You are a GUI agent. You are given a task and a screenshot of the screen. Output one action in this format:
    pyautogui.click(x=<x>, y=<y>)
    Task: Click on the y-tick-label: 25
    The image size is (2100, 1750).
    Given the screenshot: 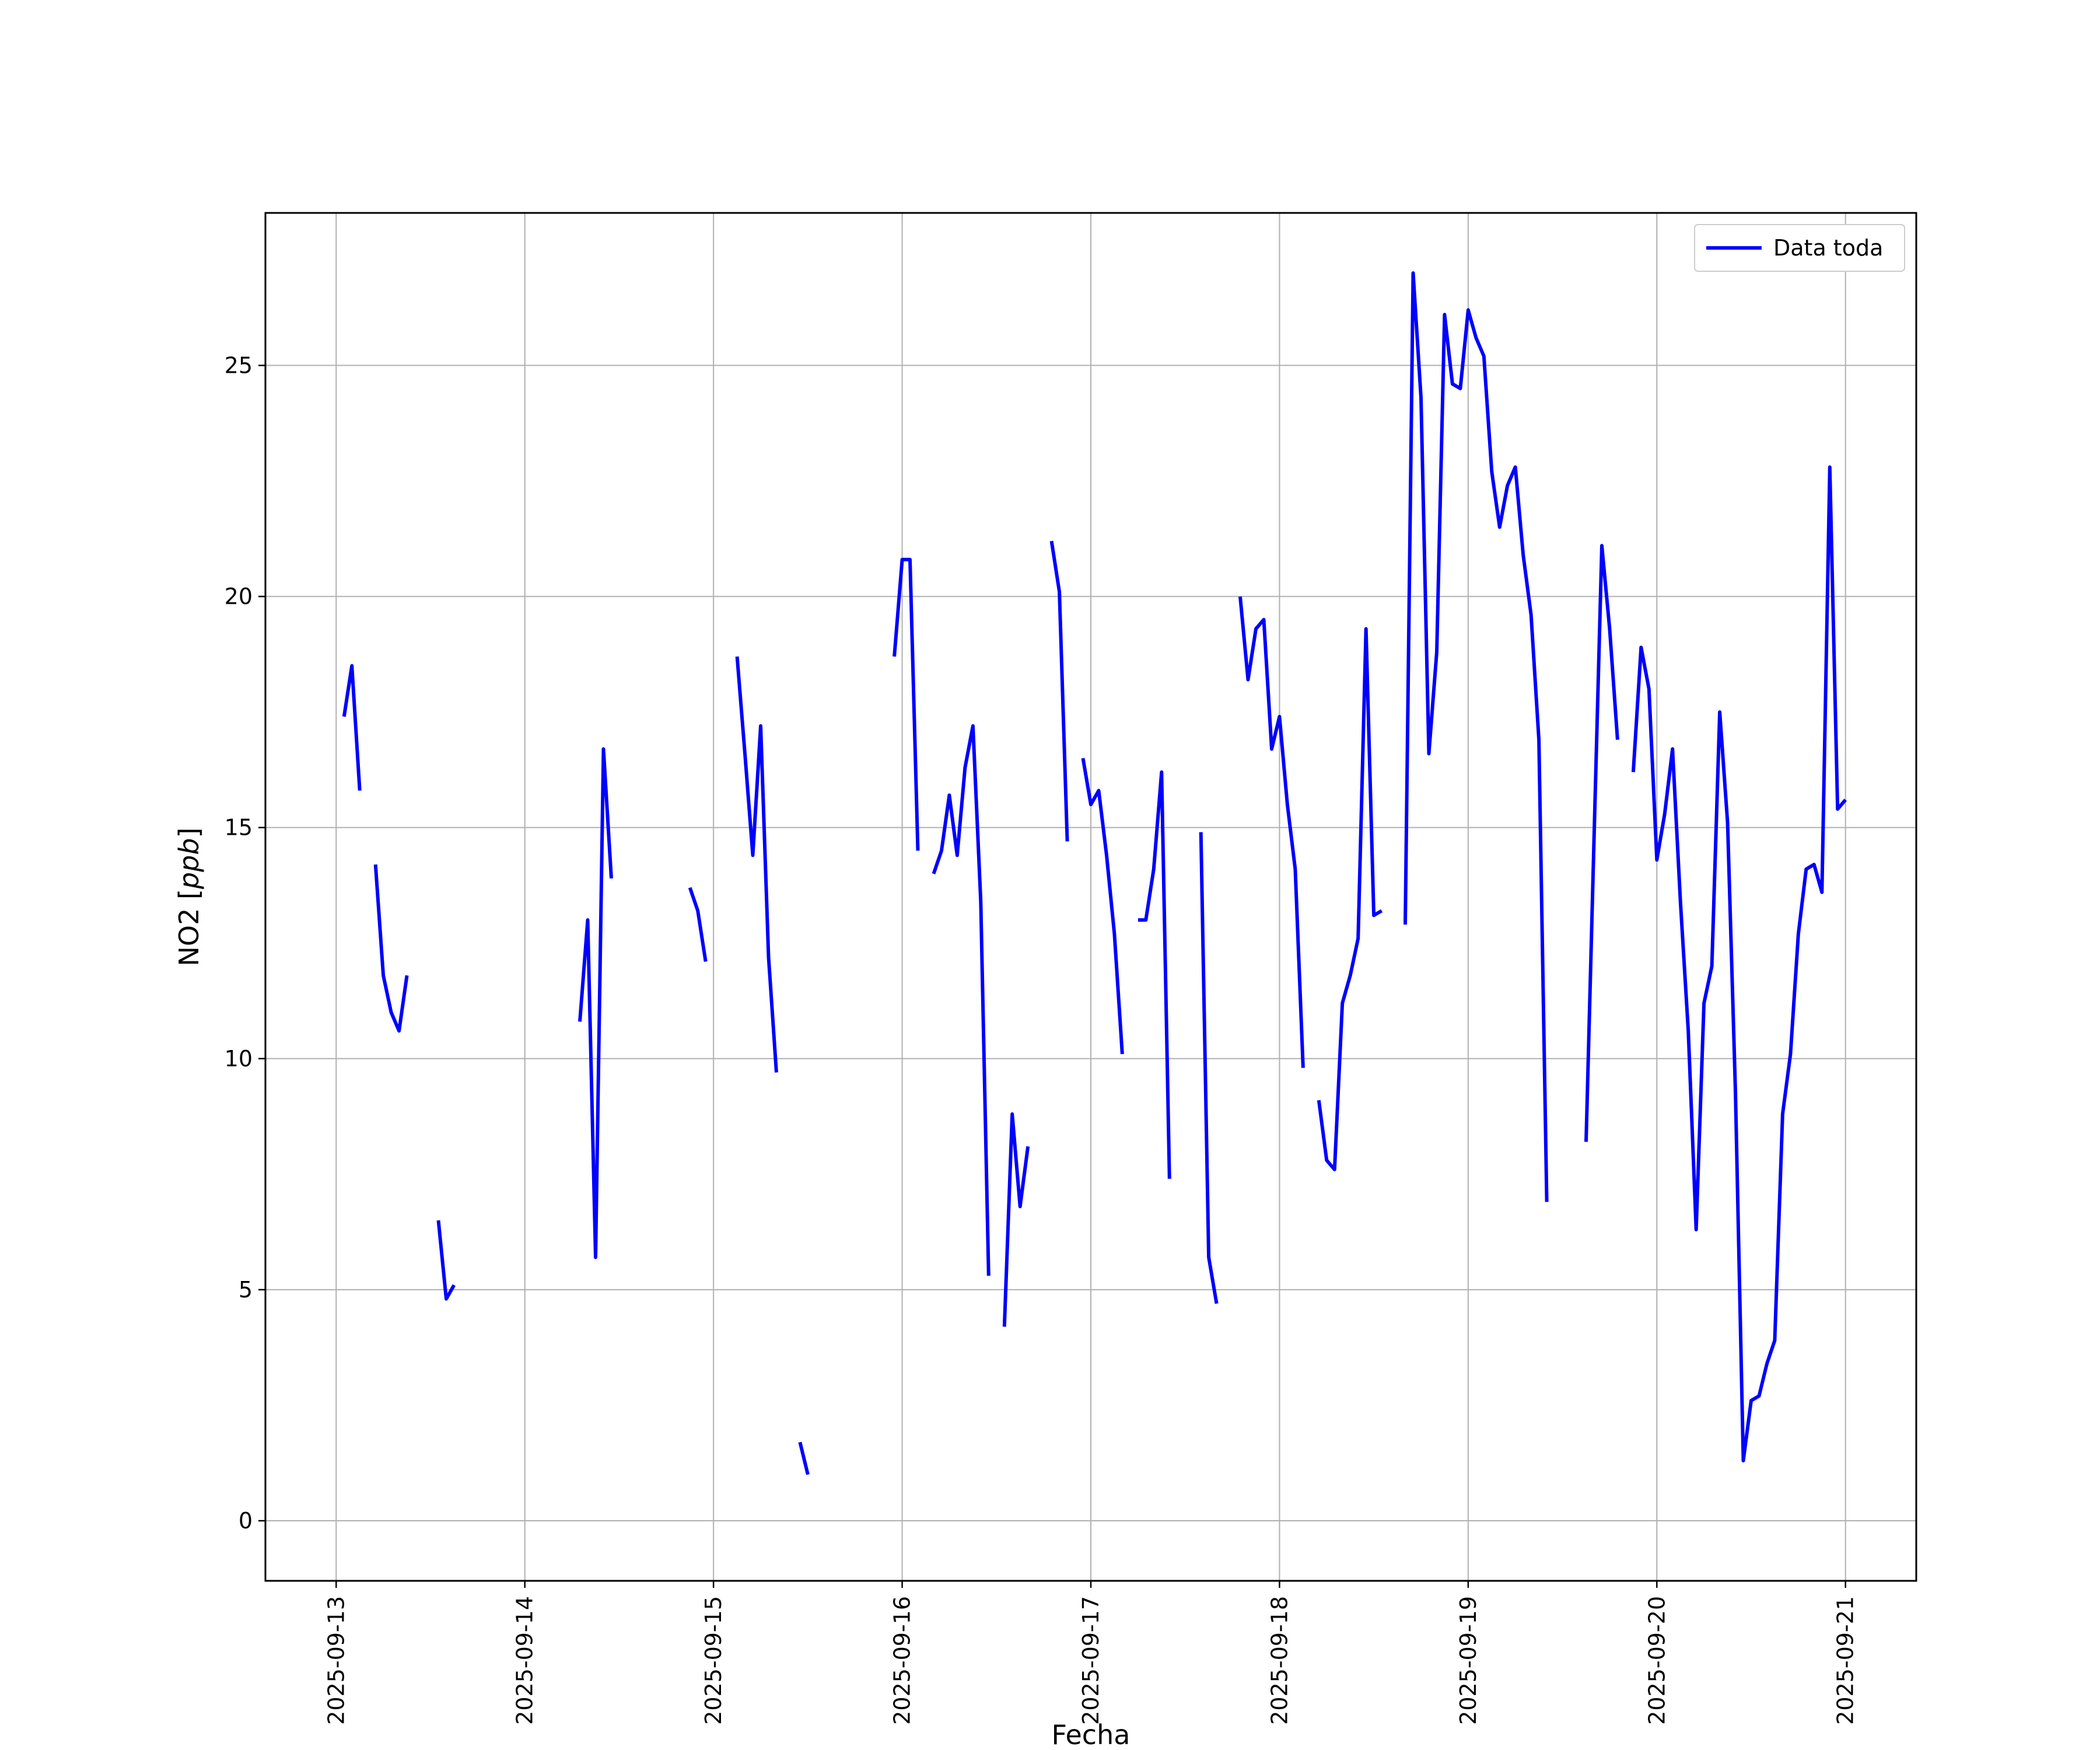 What is the action you would take?
    pyautogui.click(x=239, y=365)
    